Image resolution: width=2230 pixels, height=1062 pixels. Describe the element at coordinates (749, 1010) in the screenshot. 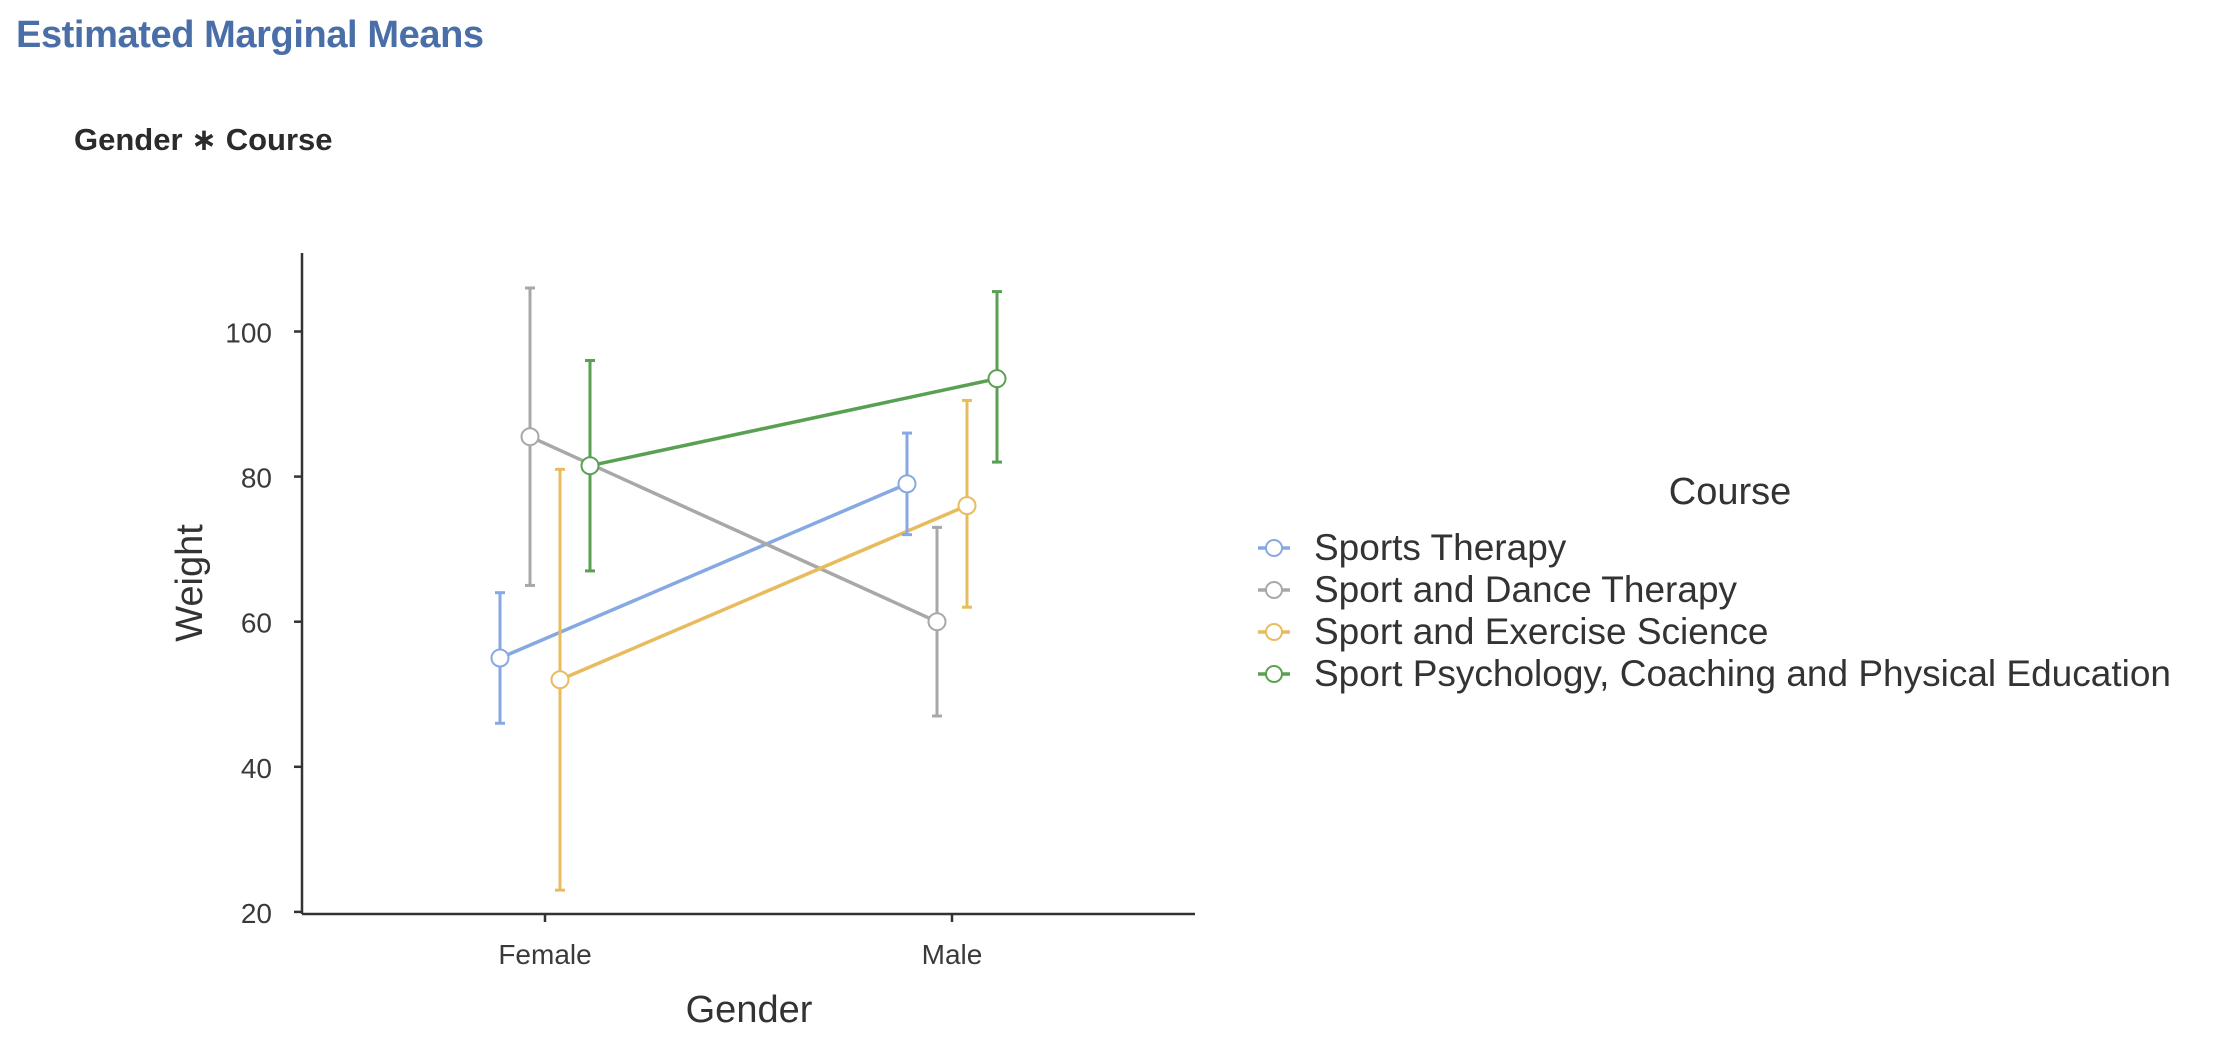

I see `x-axis-title: Gender` at that location.